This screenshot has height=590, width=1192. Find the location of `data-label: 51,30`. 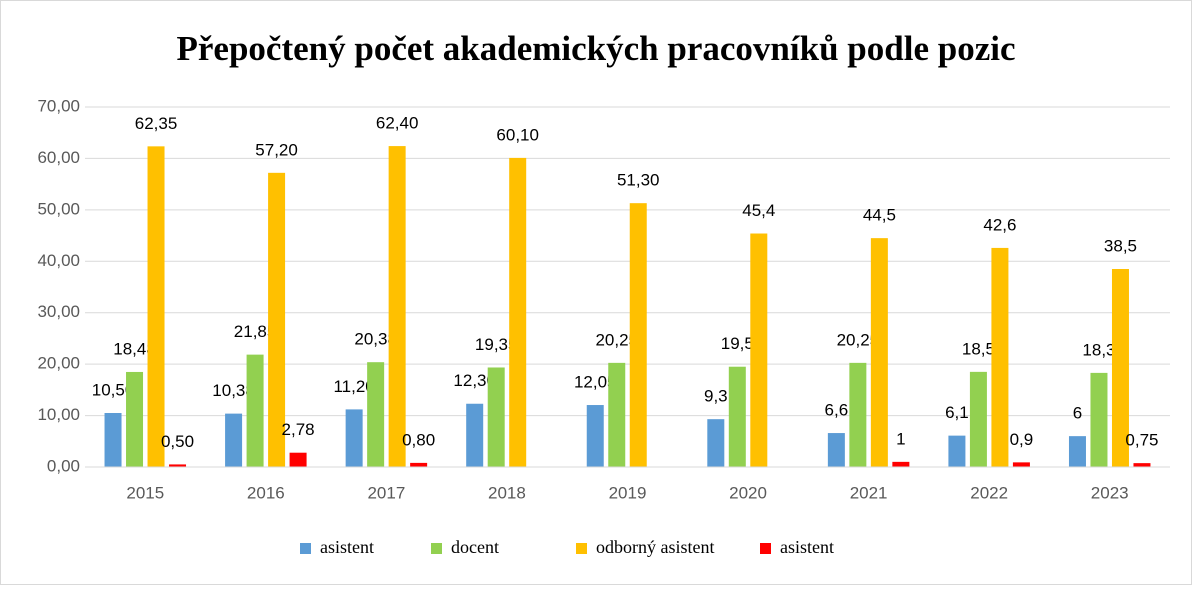

data-label: 51,30 is located at coordinates (638, 180).